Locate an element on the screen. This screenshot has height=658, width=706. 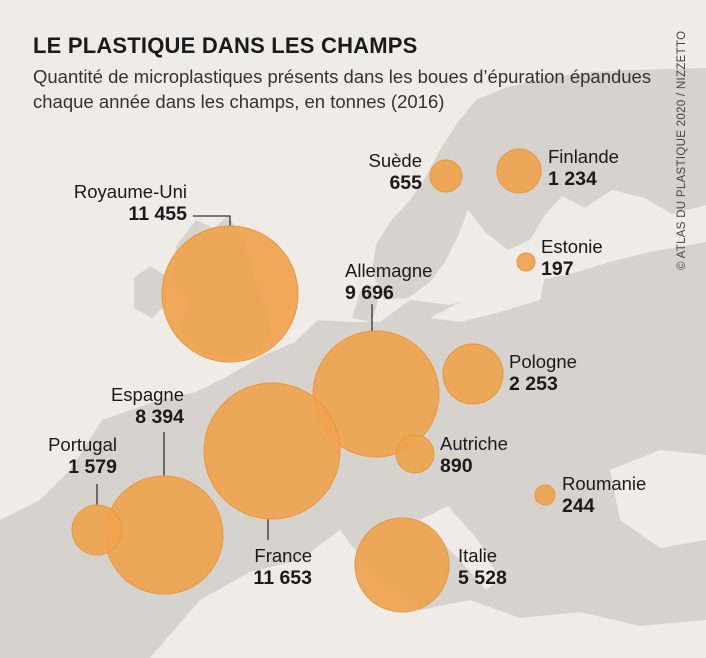
label-suede: Suède 655 is located at coordinates (376, 172).